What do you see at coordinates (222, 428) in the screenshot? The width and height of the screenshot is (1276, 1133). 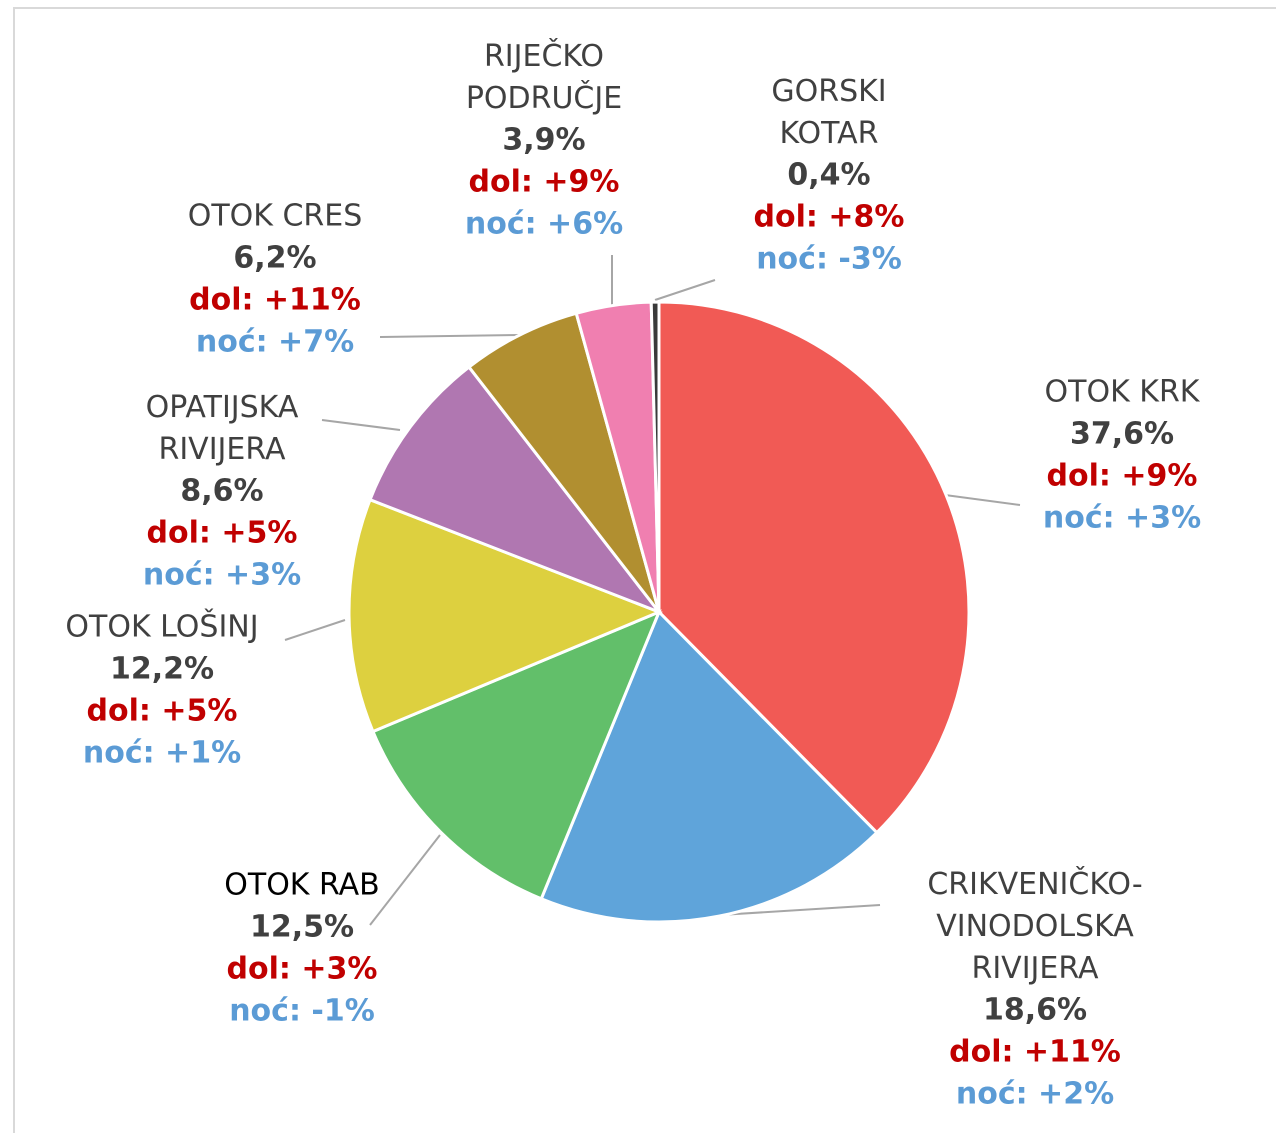 I see `slice-label: OPATIJSKA RIVIJERA` at bounding box center [222, 428].